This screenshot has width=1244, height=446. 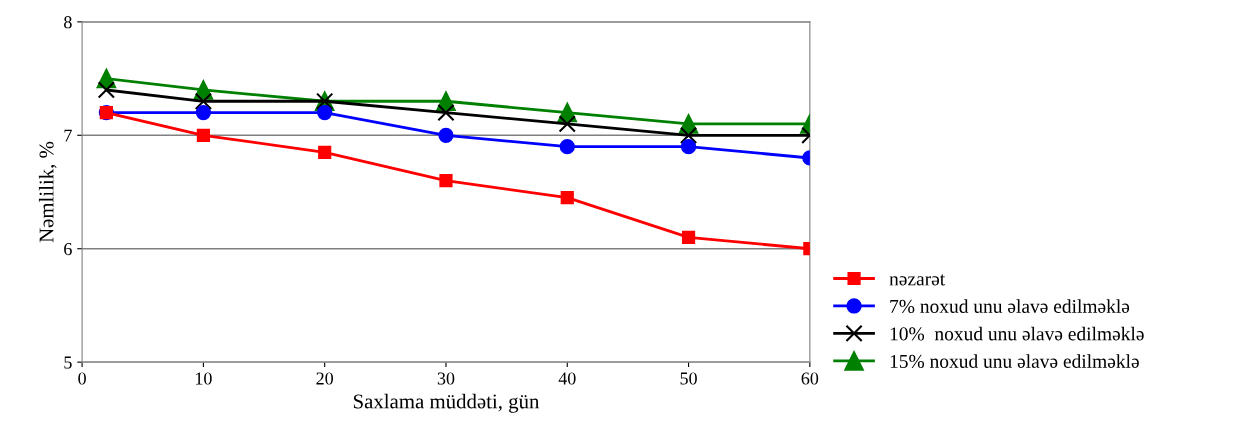 I want to click on y-tick-label: 8, so click(x=68, y=22).